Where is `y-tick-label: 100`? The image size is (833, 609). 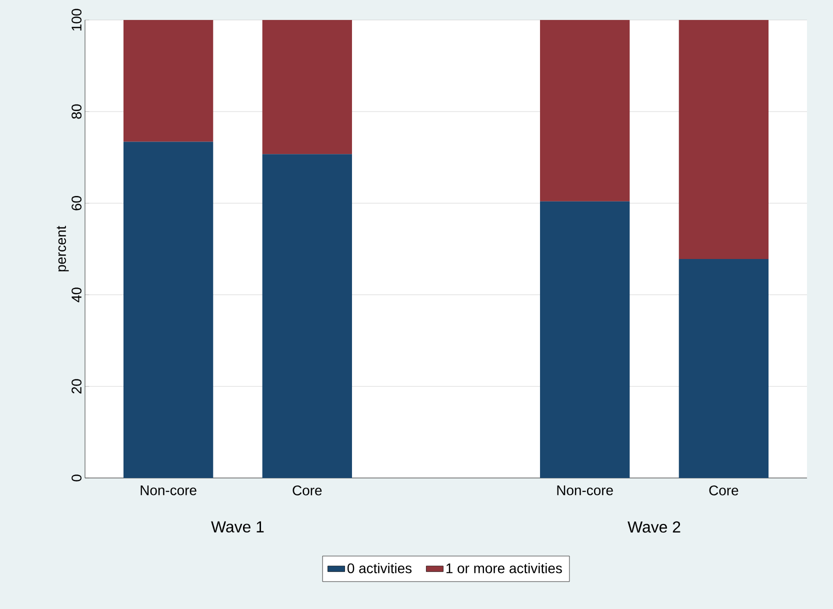 y-tick-label: 100 is located at coordinates (77, 19).